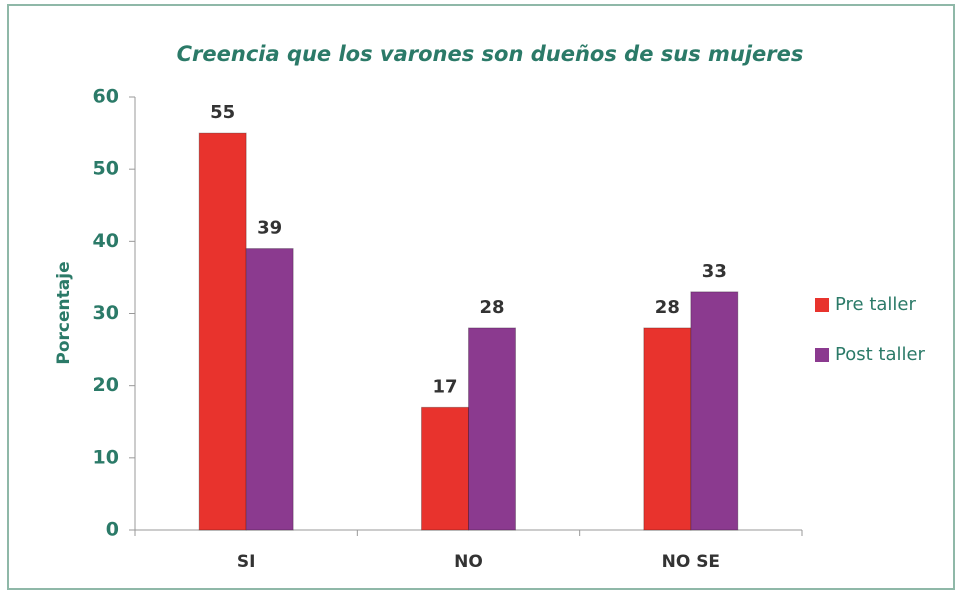  What do you see at coordinates (106, 97) in the screenshot?
I see `y-tick-label: 60` at bounding box center [106, 97].